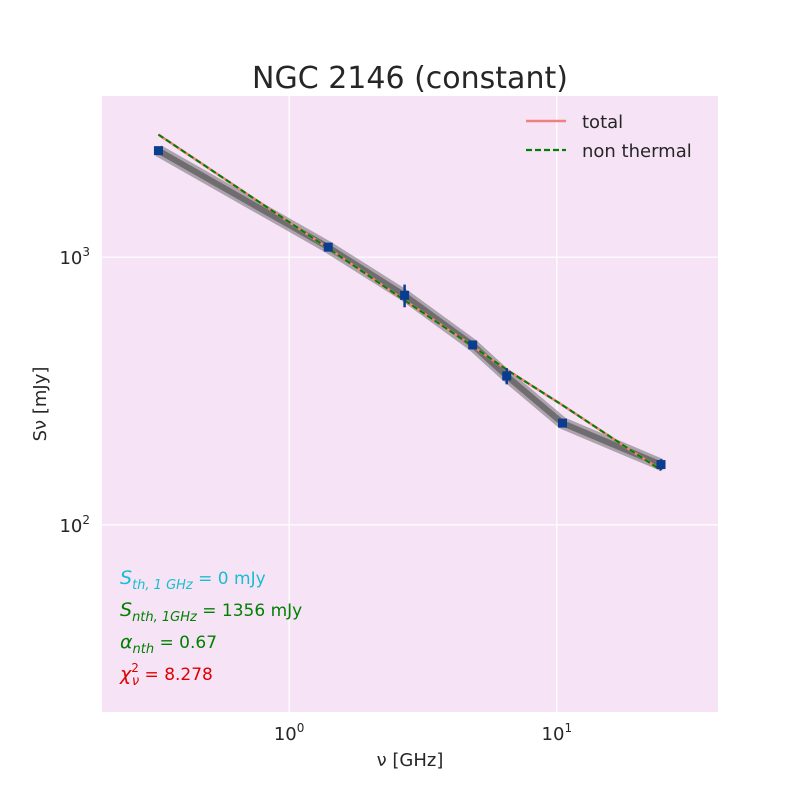 This screenshot has width=800, height=800. What do you see at coordinates (74, 525) in the screenshot?
I see `y-tick-label-0: 10²` at bounding box center [74, 525].